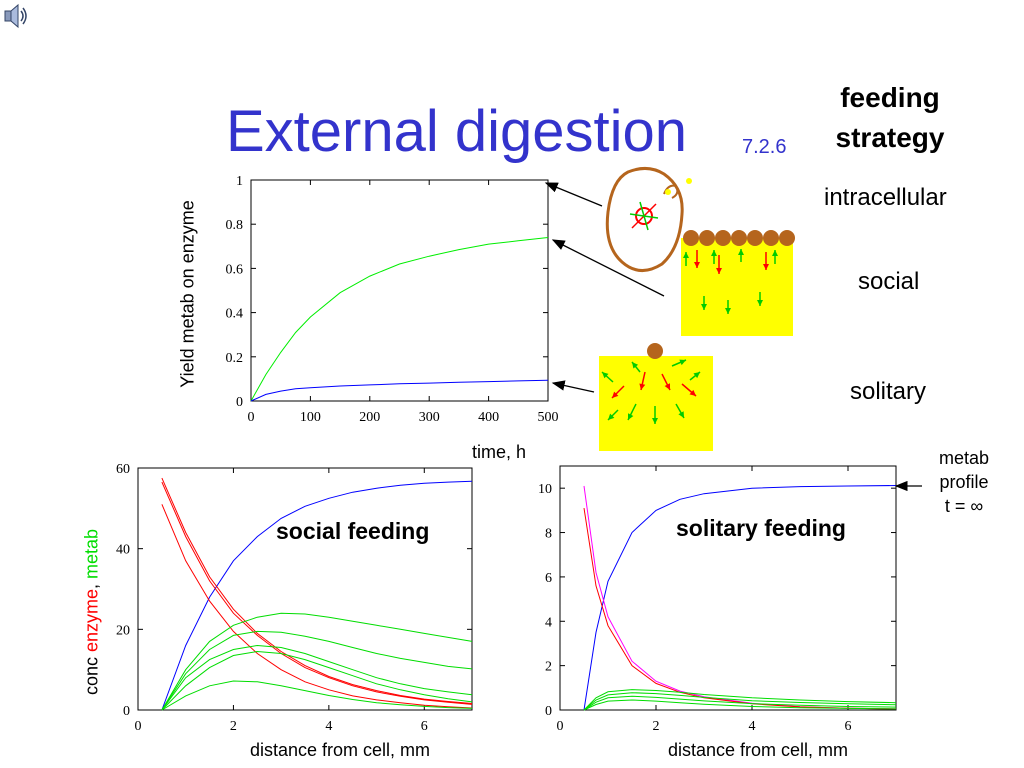 The width and height of the screenshot is (1024, 768). I want to click on pointer-solitary-arrow, so click(573, 386).